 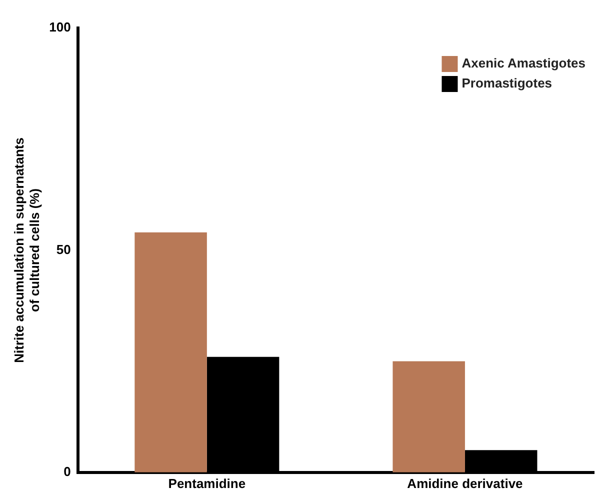 What do you see at coordinates (26, 250) in the screenshot?
I see `y-axis-title: Nitrite accumulation in supernatants of cultured cells (%)` at bounding box center [26, 250].